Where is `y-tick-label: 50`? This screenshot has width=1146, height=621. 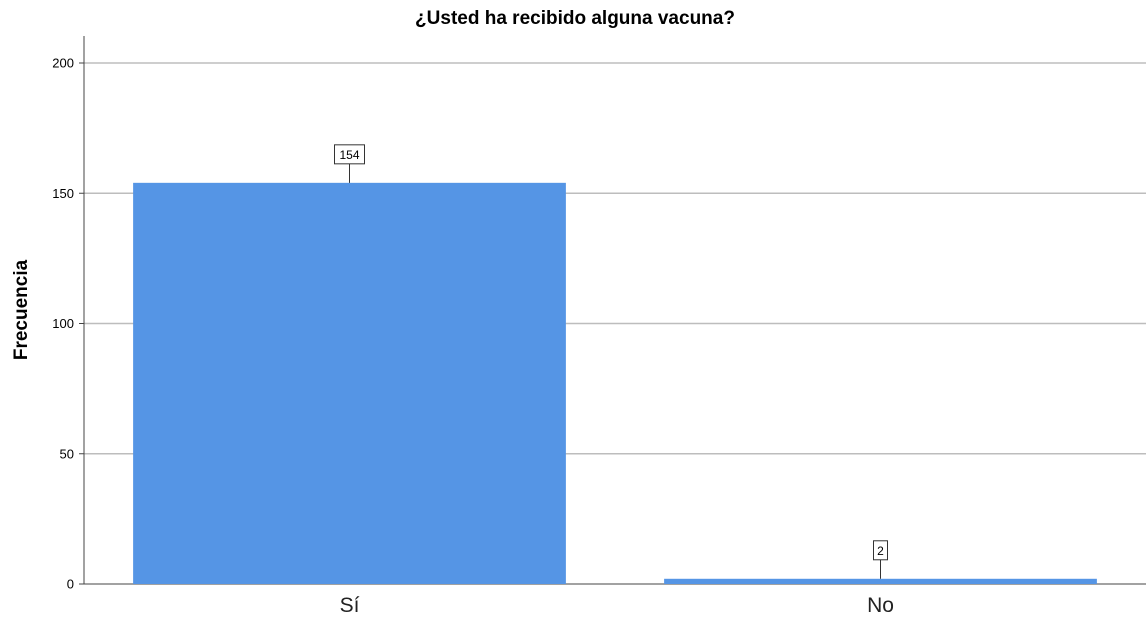 y-tick-label: 50 is located at coordinates (67, 453).